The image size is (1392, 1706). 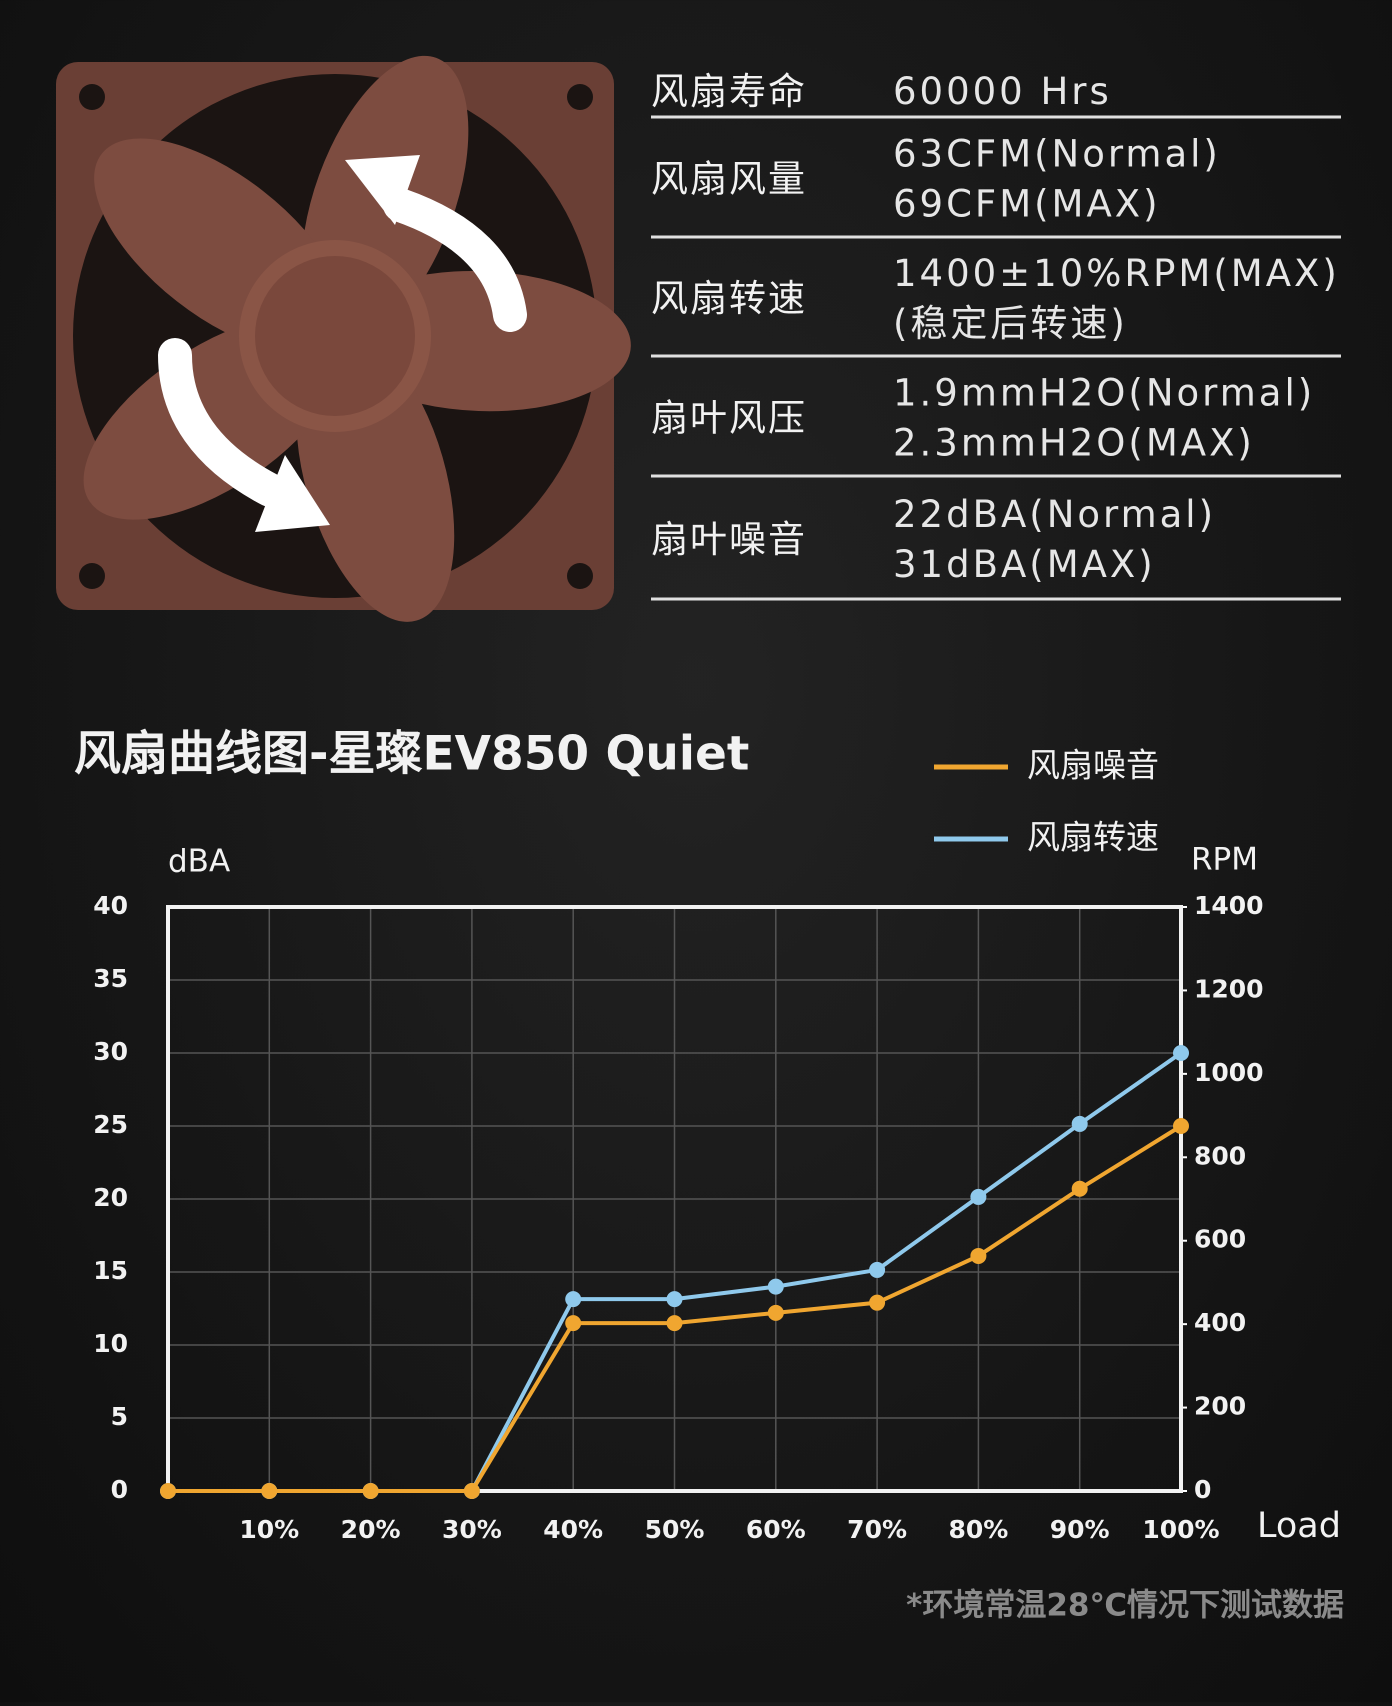 What do you see at coordinates (119, 1416) in the screenshot?
I see `y-tick-label: 5` at bounding box center [119, 1416].